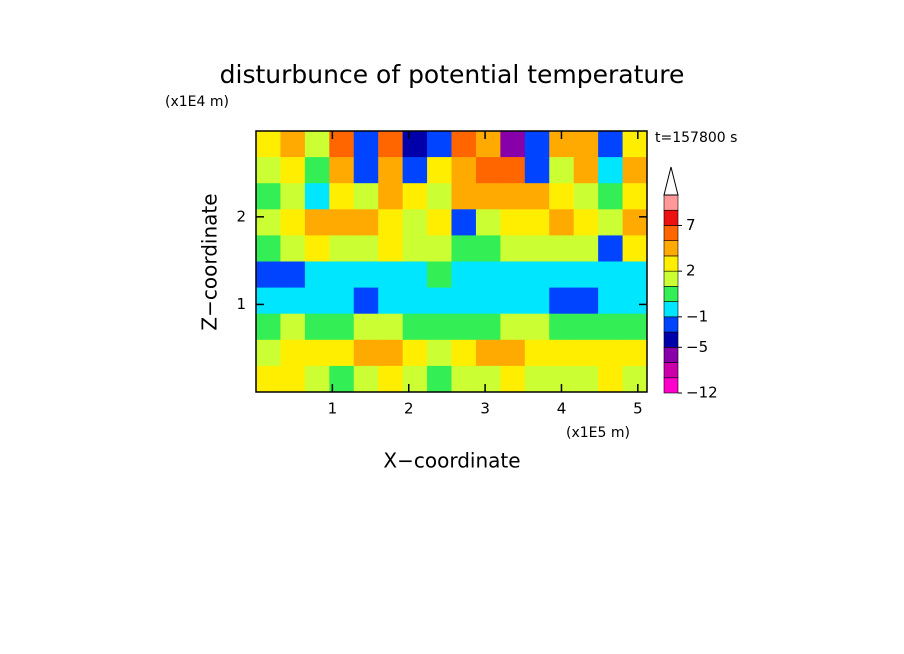 The height and width of the screenshot is (654, 904). What do you see at coordinates (691, 271) in the screenshot?
I see `colorbar-tick-label: 2` at bounding box center [691, 271].